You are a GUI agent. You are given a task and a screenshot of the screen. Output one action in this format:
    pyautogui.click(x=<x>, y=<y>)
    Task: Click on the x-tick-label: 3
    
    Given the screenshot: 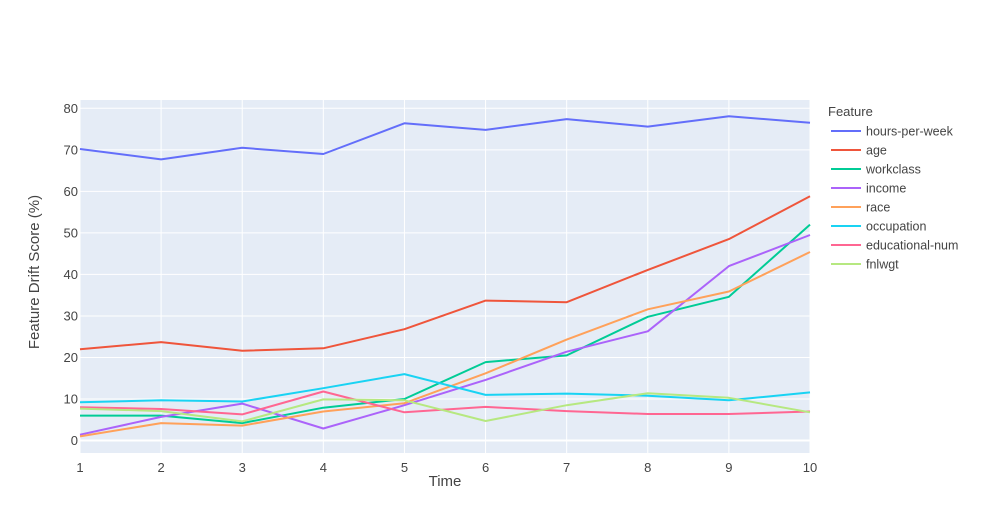 What is the action you would take?
    pyautogui.click(x=242, y=467)
    